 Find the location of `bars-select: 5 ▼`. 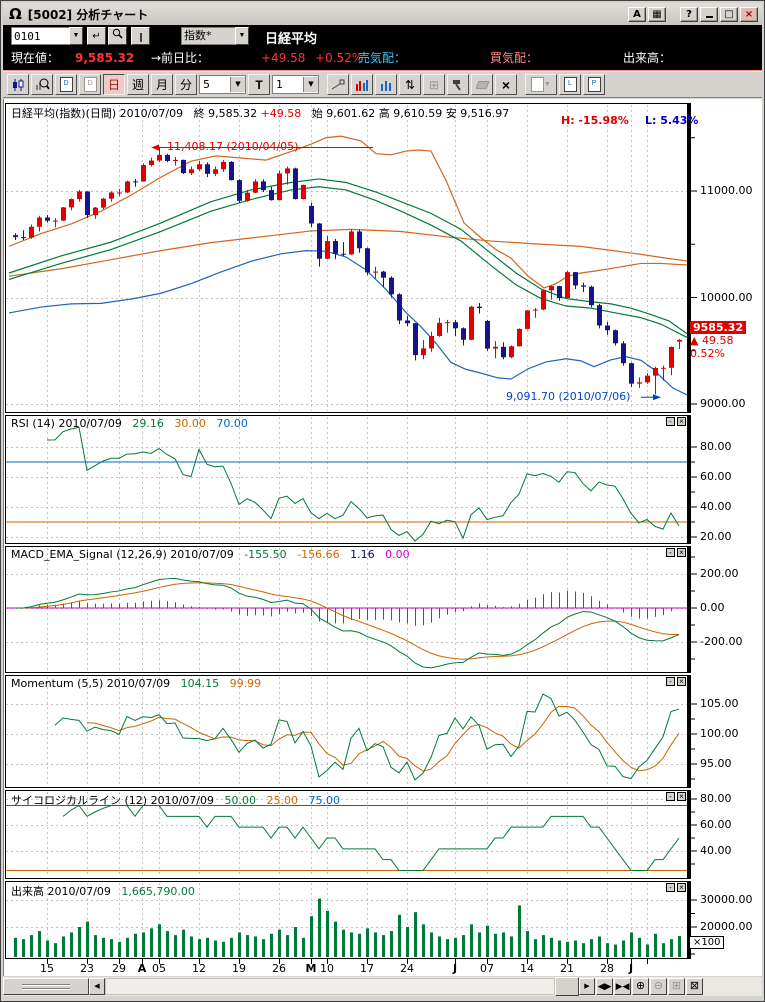

bars-select: 5 ▼ is located at coordinates (222, 84).